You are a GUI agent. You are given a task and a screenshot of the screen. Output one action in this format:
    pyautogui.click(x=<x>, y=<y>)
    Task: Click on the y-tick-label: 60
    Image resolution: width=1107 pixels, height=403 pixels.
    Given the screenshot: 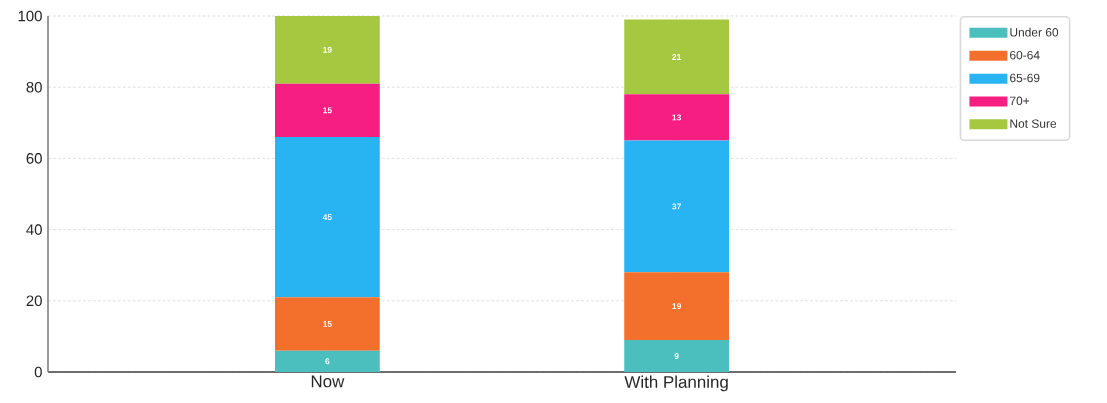 What is the action you would take?
    pyautogui.click(x=34, y=158)
    